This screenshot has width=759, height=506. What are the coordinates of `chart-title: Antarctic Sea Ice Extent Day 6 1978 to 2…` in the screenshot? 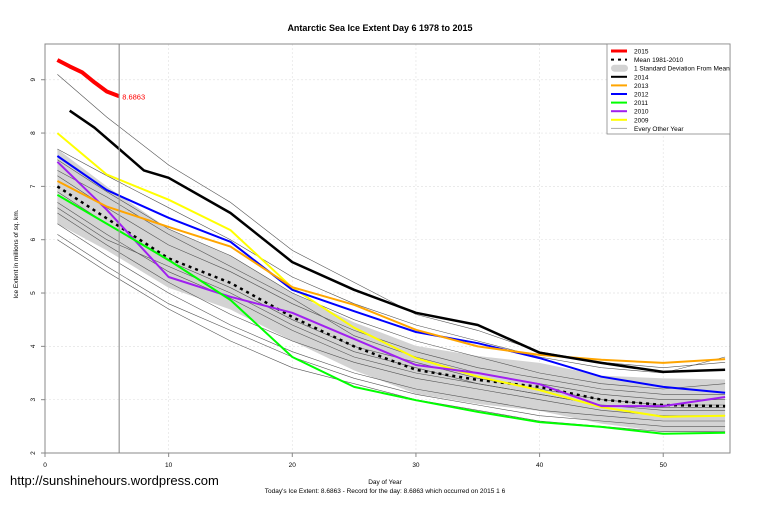 It's located at (379, 28).